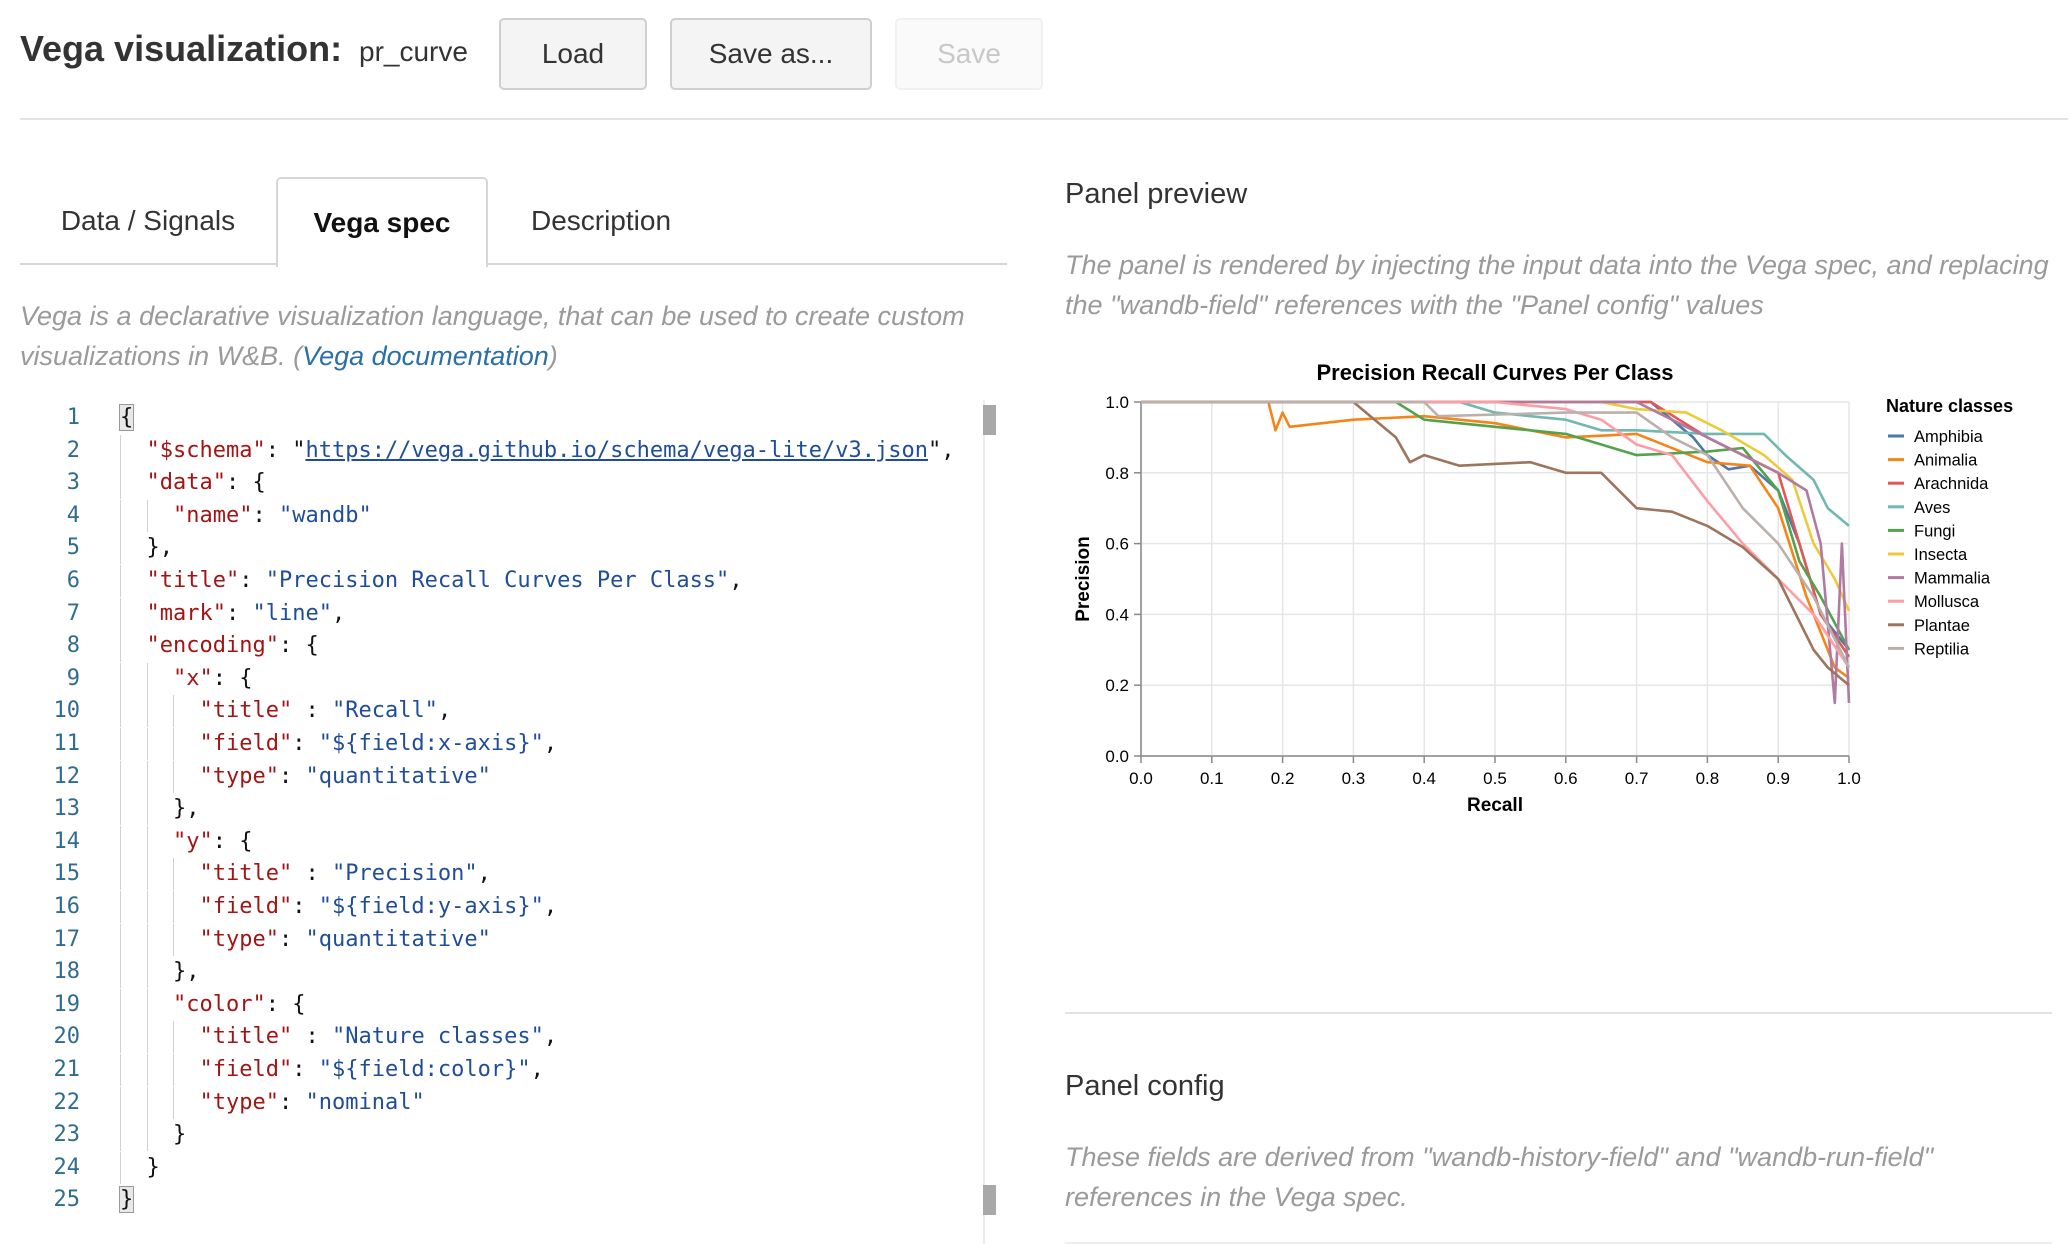 This screenshot has height=1244, width=2070. What do you see at coordinates (425, 356) in the screenshot?
I see `vega-documentation-link: Vega documentation` at bounding box center [425, 356].